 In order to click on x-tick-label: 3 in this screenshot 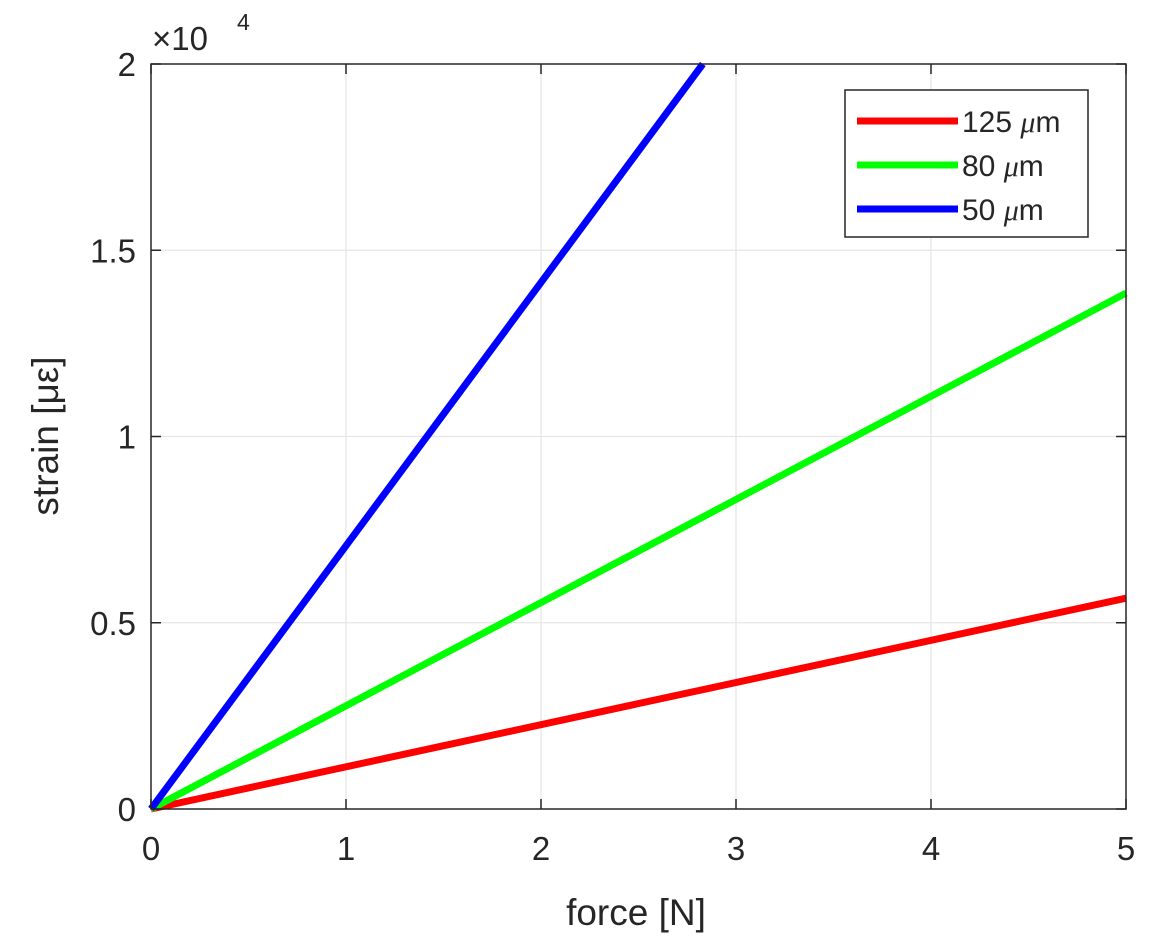, I will do `click(736, 848)`.